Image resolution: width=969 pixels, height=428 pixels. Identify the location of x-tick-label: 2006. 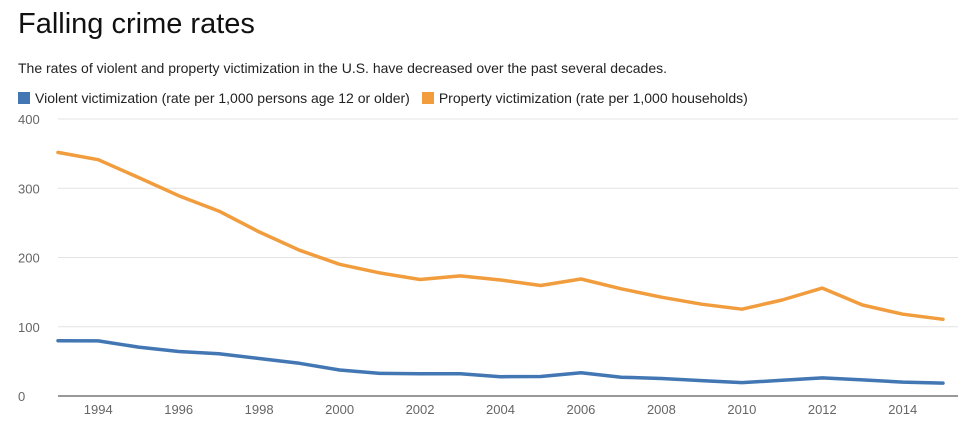
(580, 409).